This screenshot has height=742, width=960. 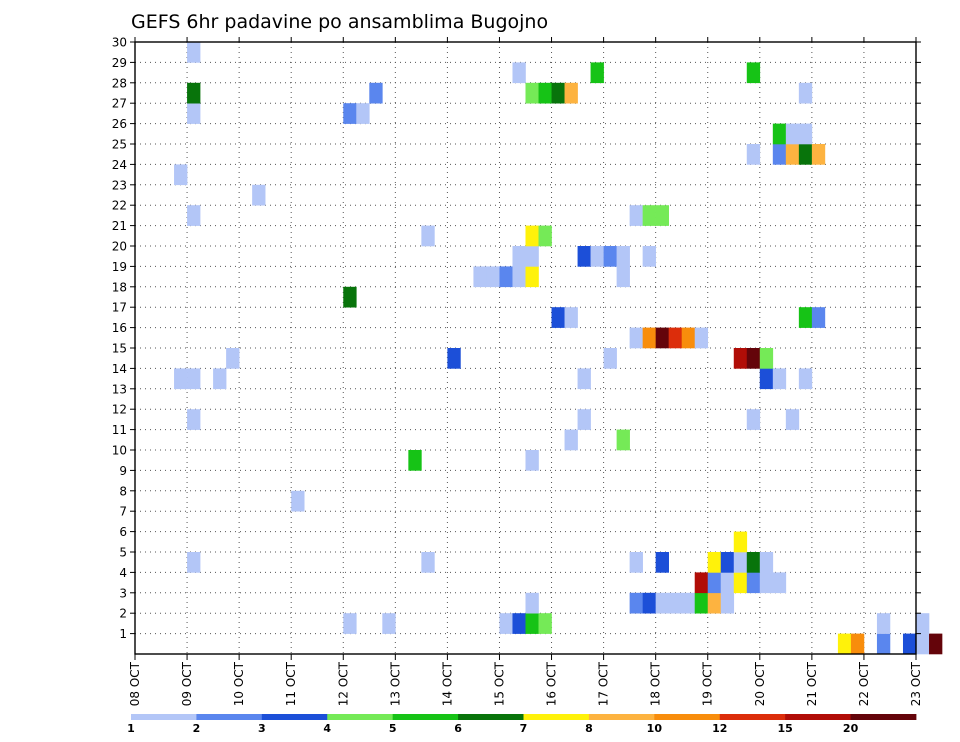 What do you see at coordinates (499, 683) in the screenshot?
I see `x-tick-label: 15 OCT` at bounding box center [499, 683].